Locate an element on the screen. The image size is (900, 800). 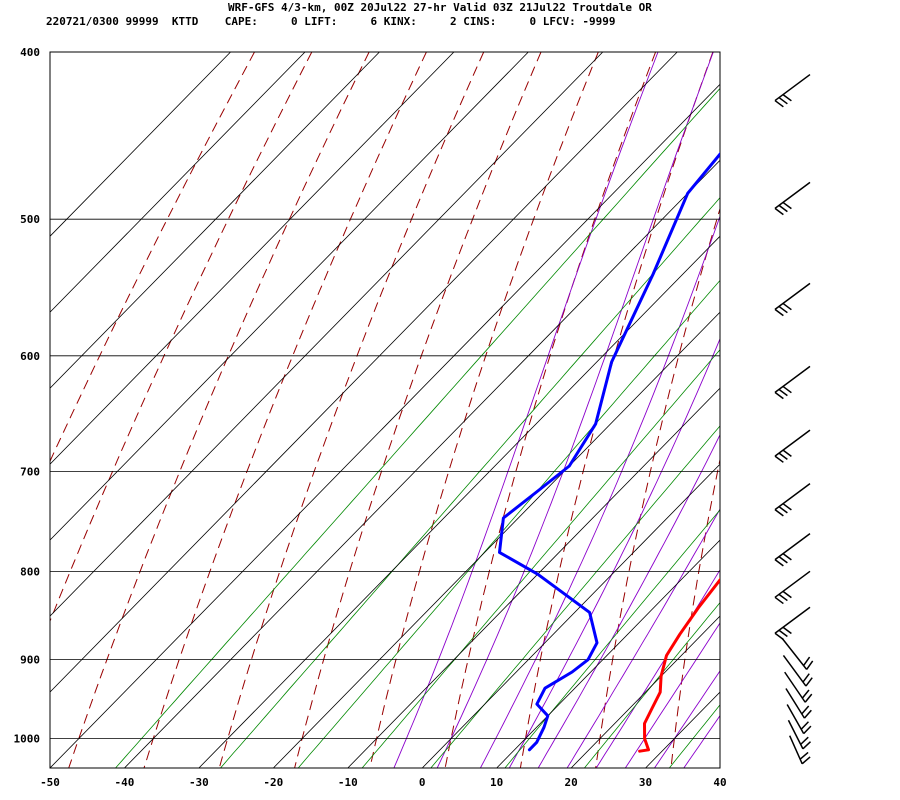
pressure-tick-label: 600 is located at coordinates (30, 356).